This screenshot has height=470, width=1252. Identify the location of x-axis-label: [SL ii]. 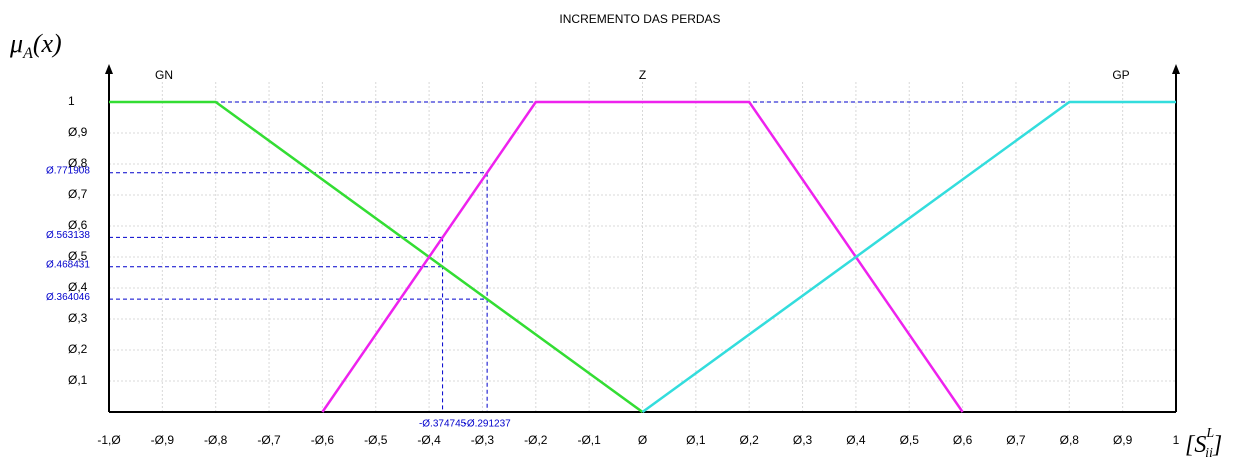
(1203, 443).